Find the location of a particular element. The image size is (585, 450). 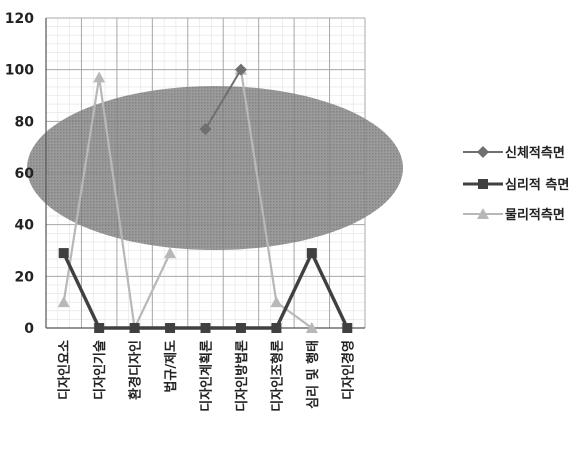

x-tick-label: 디자인기술 is located at coordinates (100, 370).